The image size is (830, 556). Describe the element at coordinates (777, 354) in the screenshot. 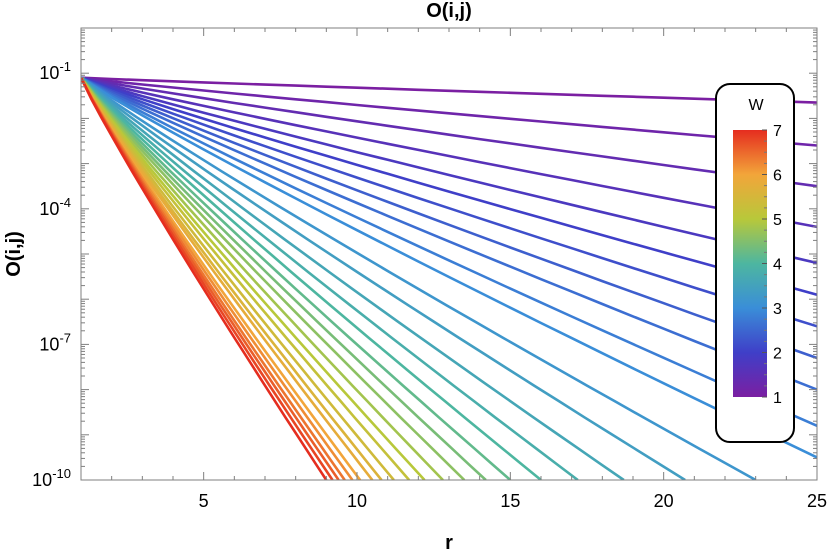

I see `colorbar-tick-label: 2` at that location.